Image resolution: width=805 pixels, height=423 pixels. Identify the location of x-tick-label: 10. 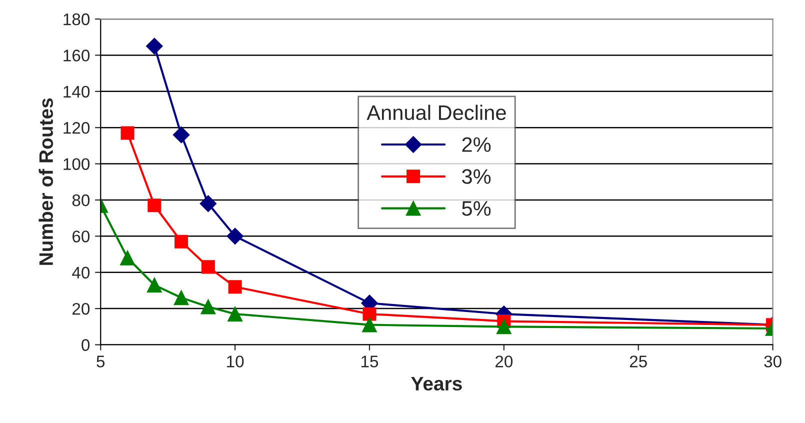
(235, 362).